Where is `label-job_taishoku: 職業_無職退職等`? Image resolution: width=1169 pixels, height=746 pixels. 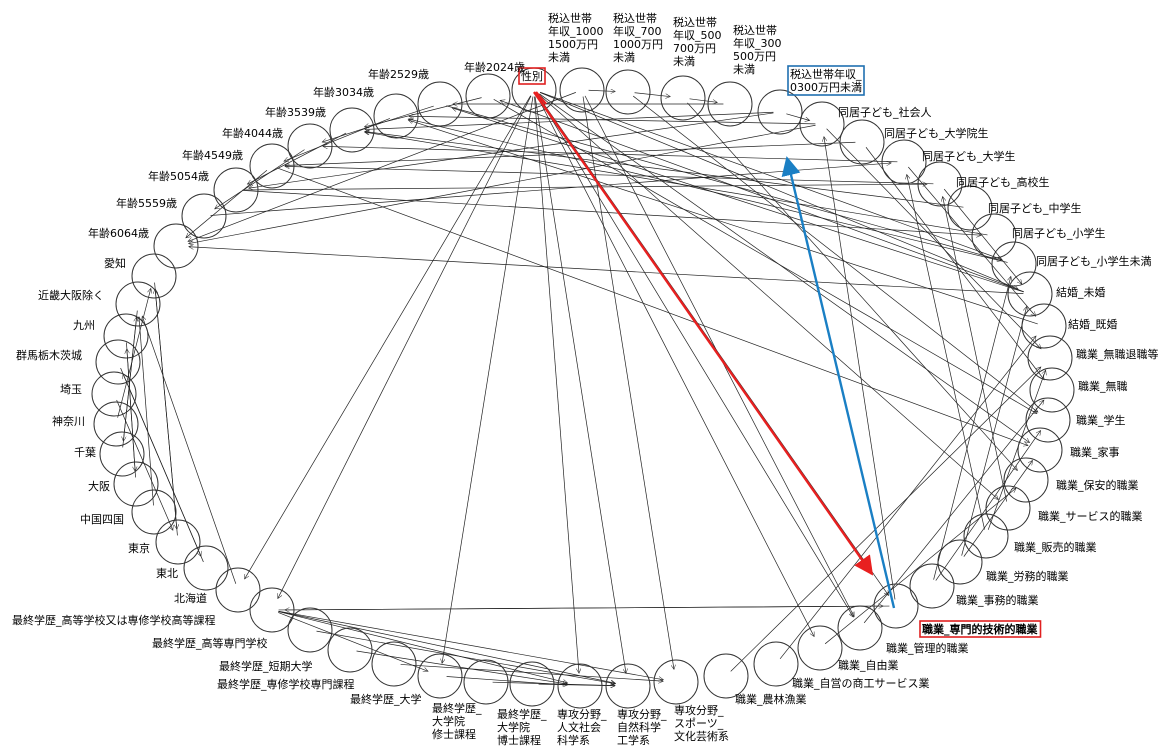 label-job_taishoku: 職業_無職退職等 is located at coordinates (1117, 354).